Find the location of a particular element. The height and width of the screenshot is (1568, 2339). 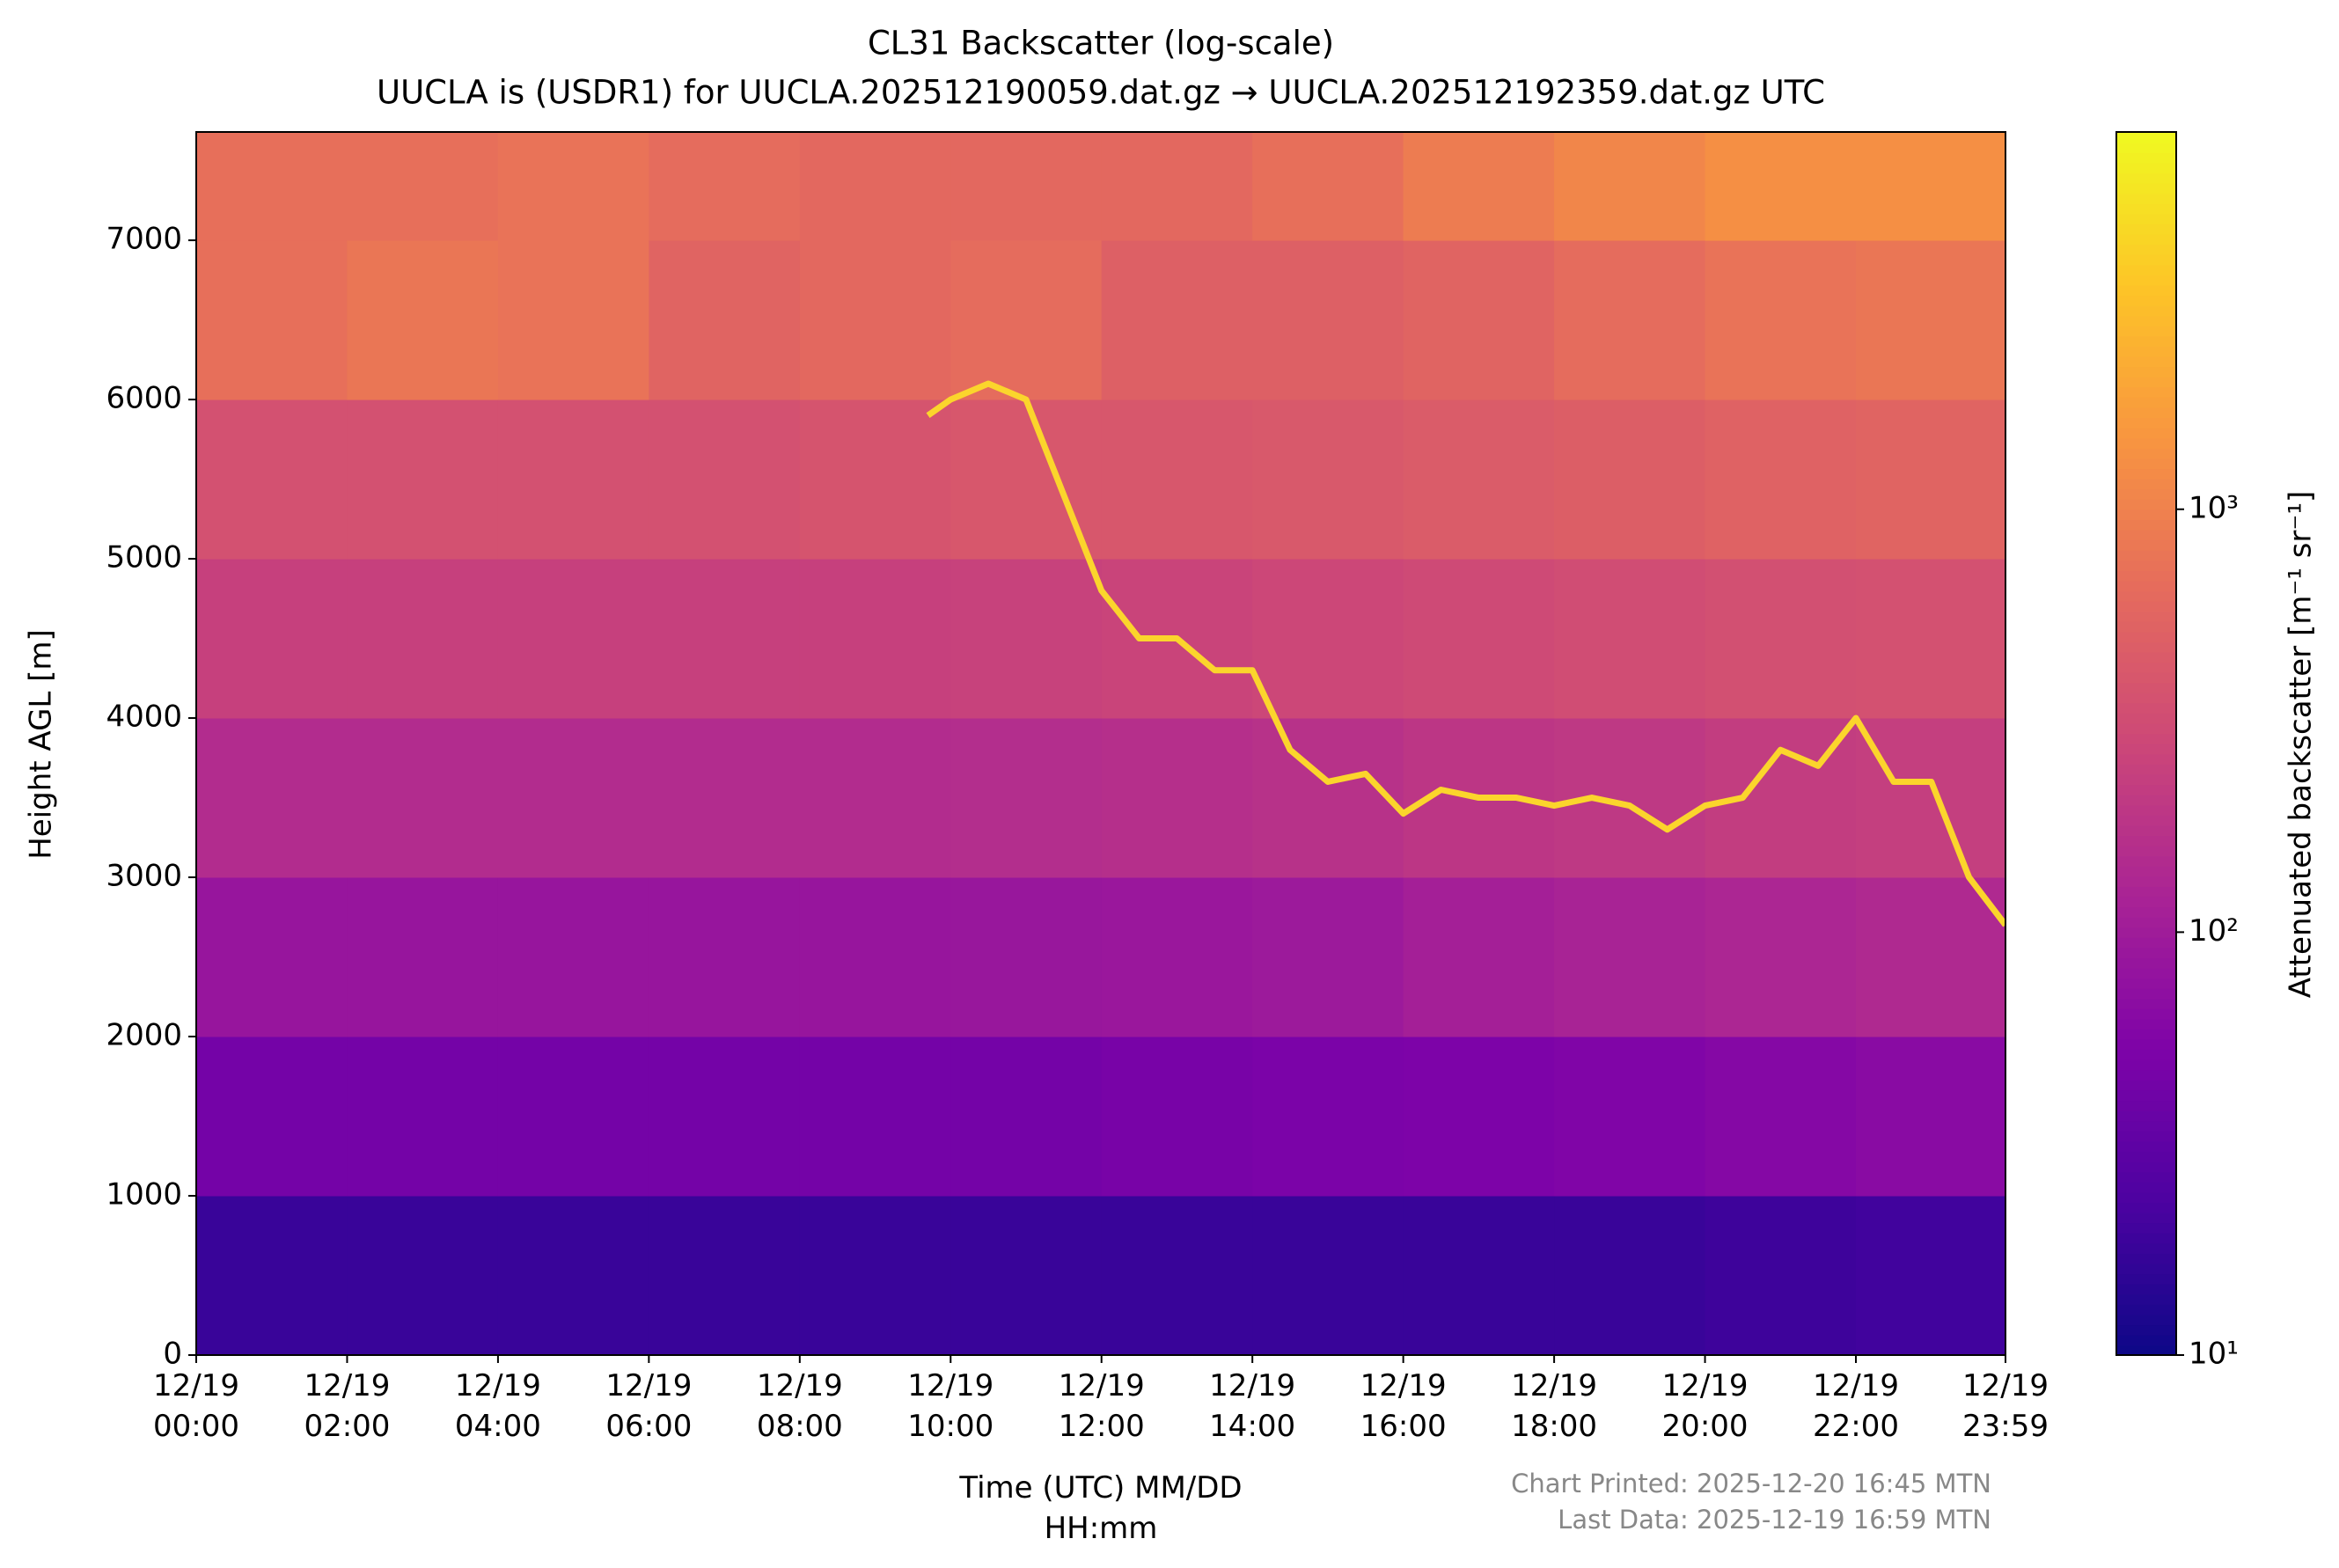

x-tick-label: 12/19 08:00 is located at coordinates (799, 1406).